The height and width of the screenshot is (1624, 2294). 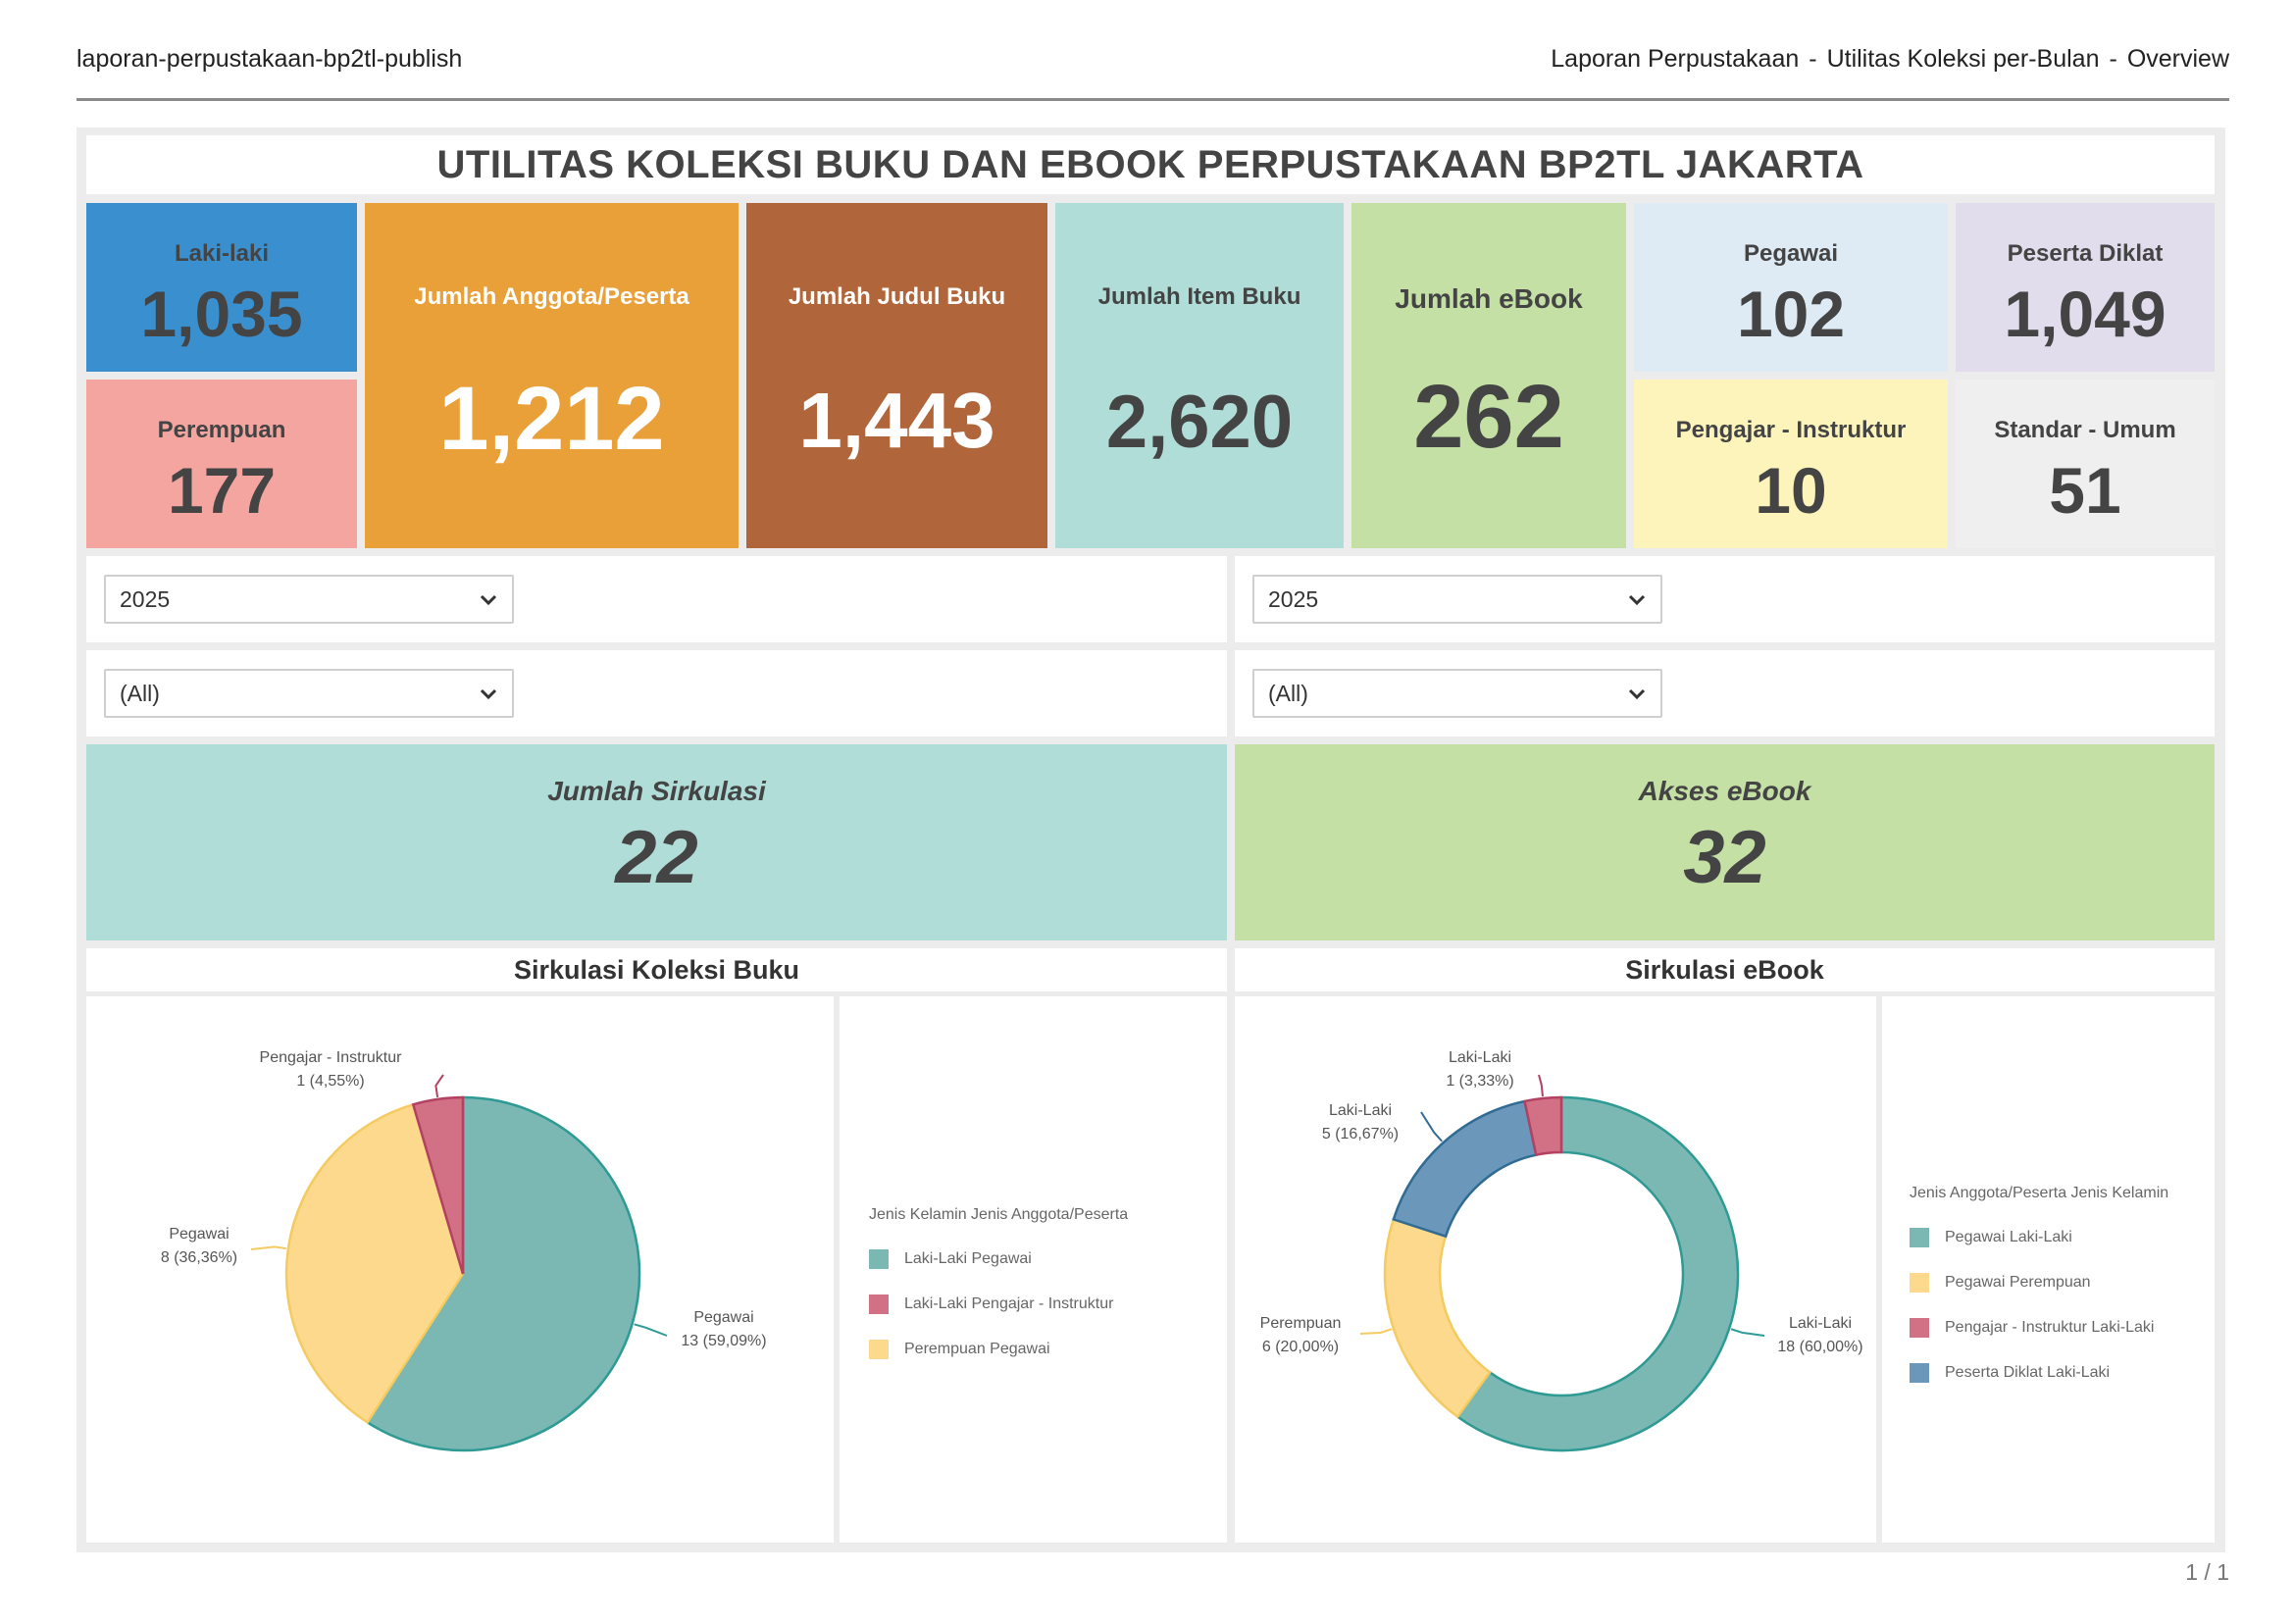 What do you see at coordinates (2018, 1282) in the screenshot?
I see `legend-label: Pegawai Perempuan` at bounding box center [2018, 1282].